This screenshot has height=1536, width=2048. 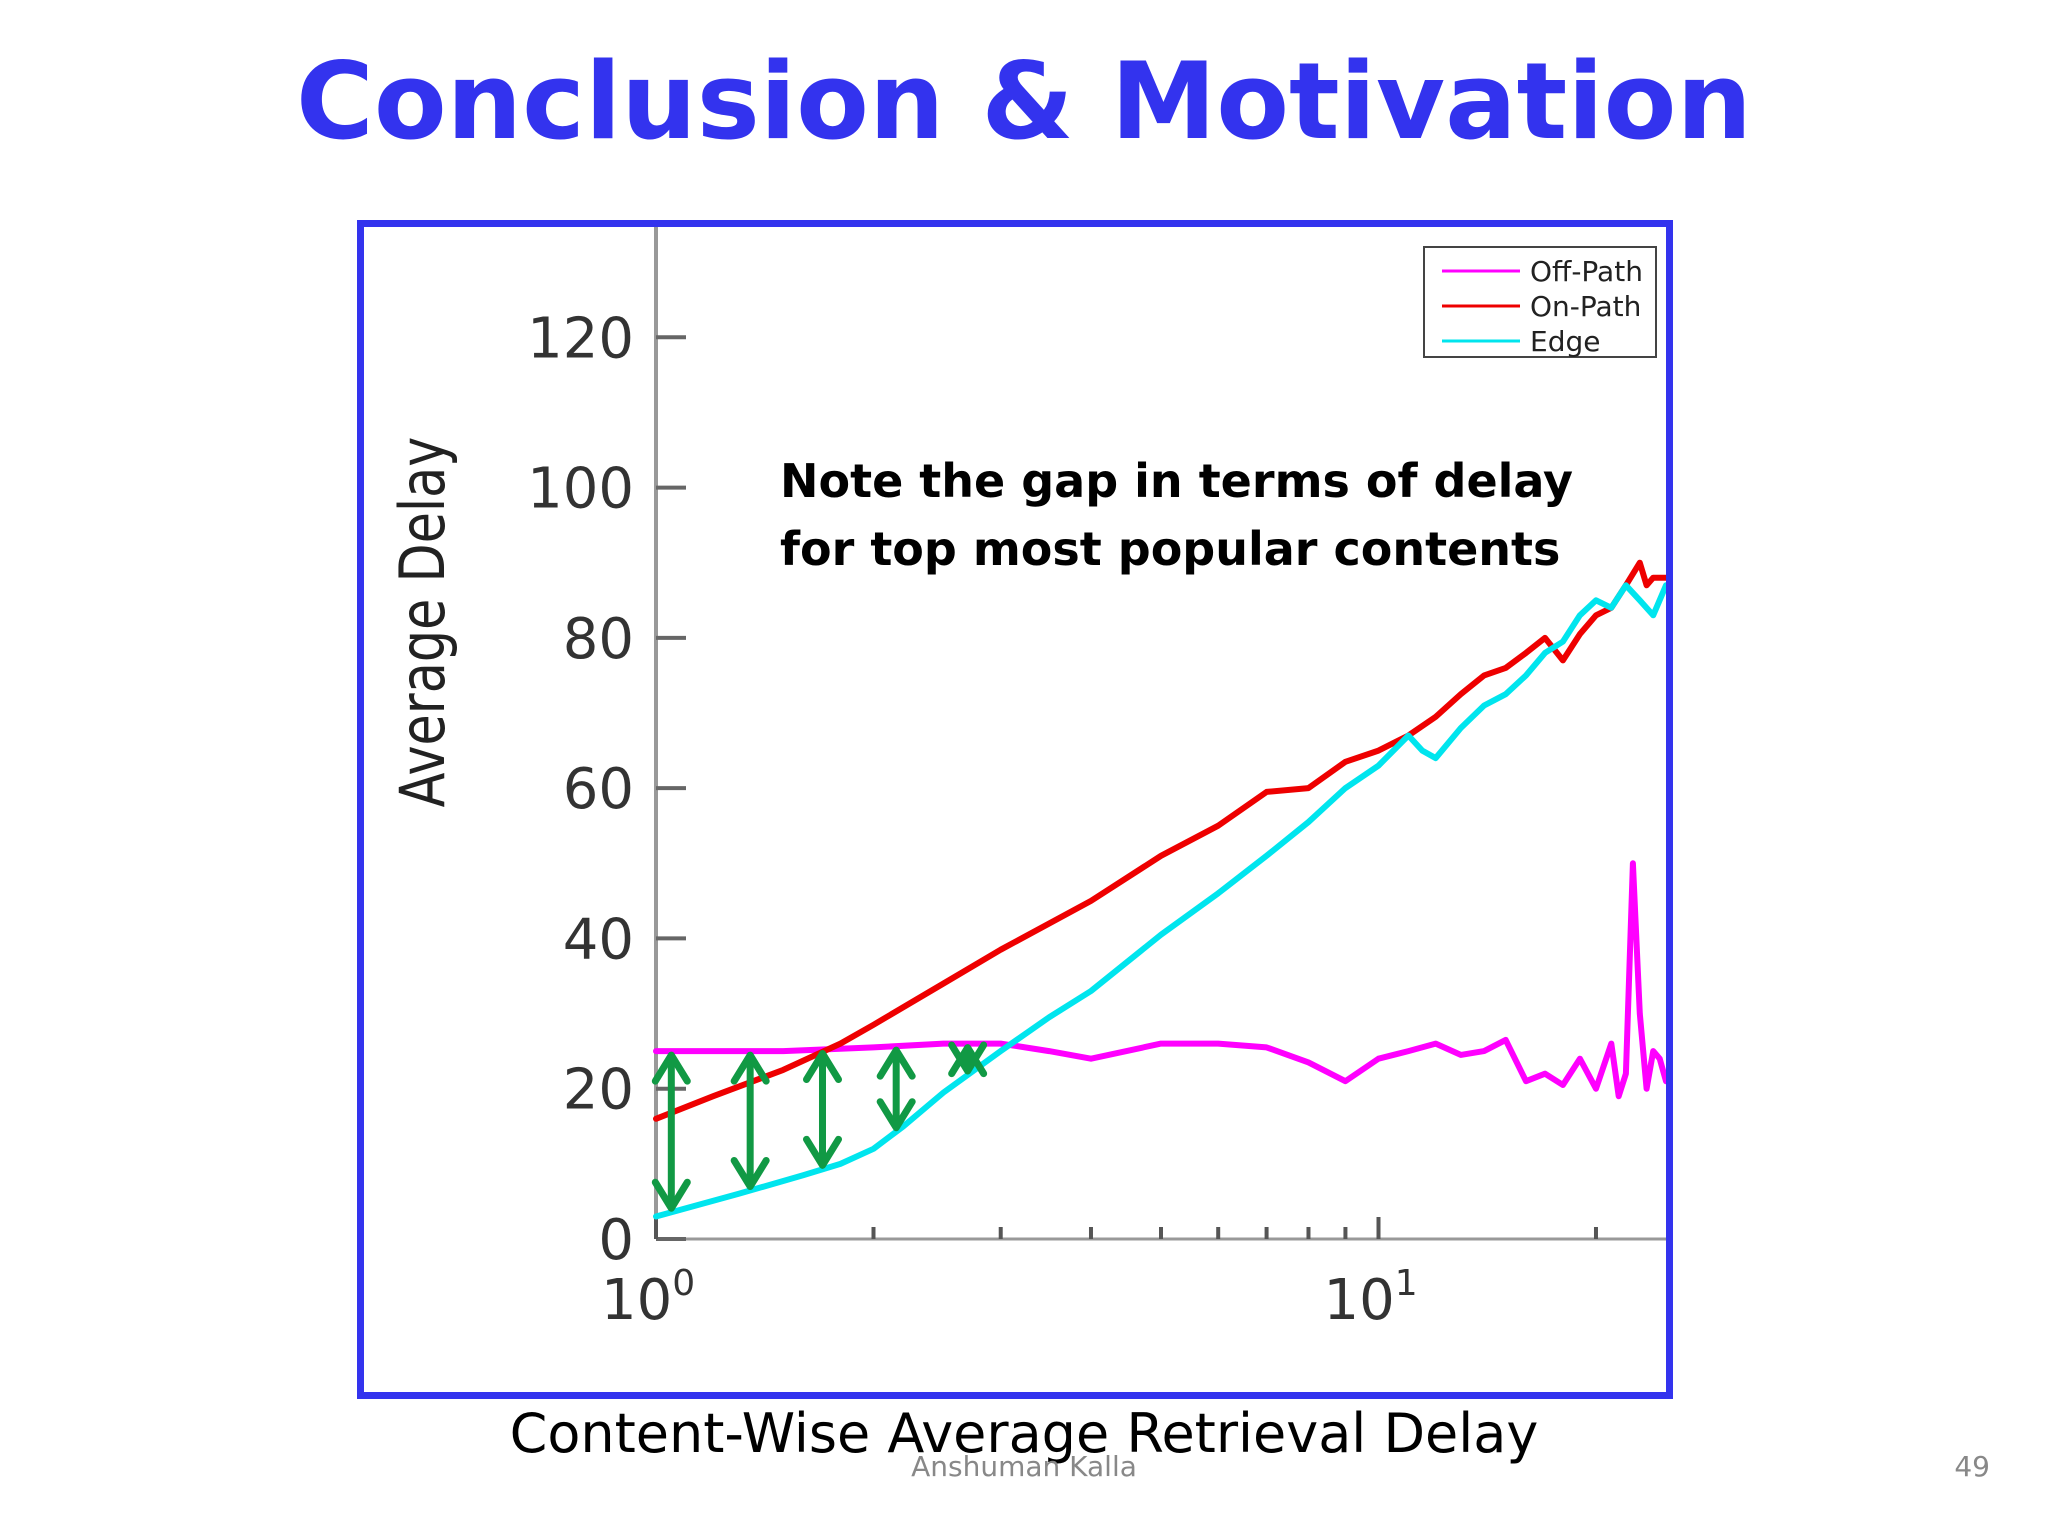 What do you see at coordinates (598, 639) in the screenshot?
I see `y-tick-label: 80` at bounding box center [598, 639].